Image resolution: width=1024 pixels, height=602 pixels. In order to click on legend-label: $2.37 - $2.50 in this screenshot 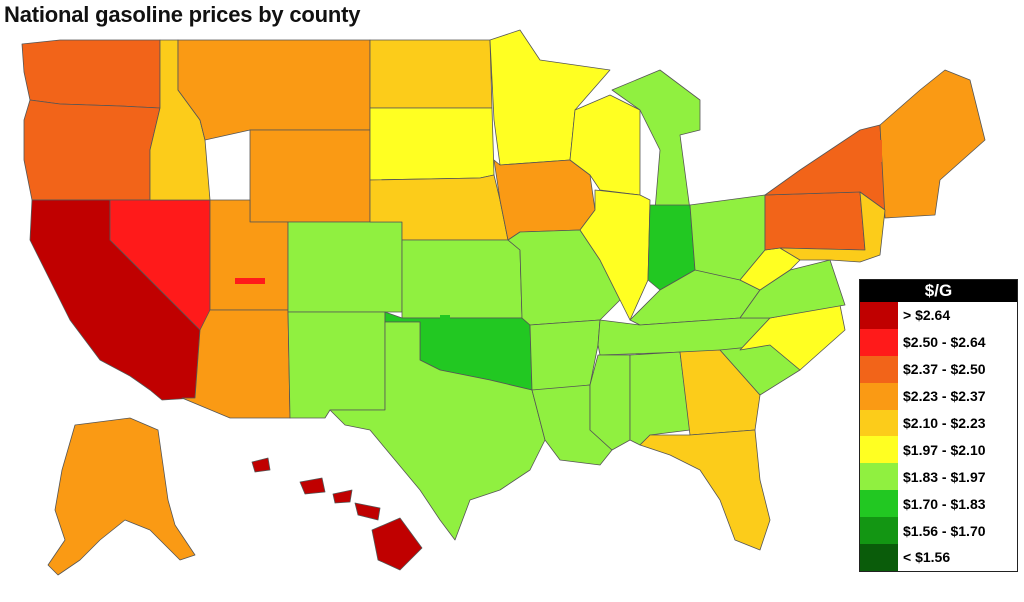, I will do `click(944, 369)`.